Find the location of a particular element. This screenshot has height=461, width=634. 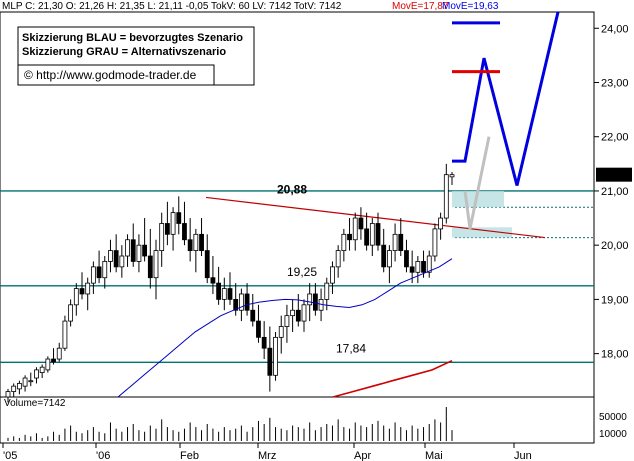

y-tick-label: 23,00 is located at coordinates (615, 83).